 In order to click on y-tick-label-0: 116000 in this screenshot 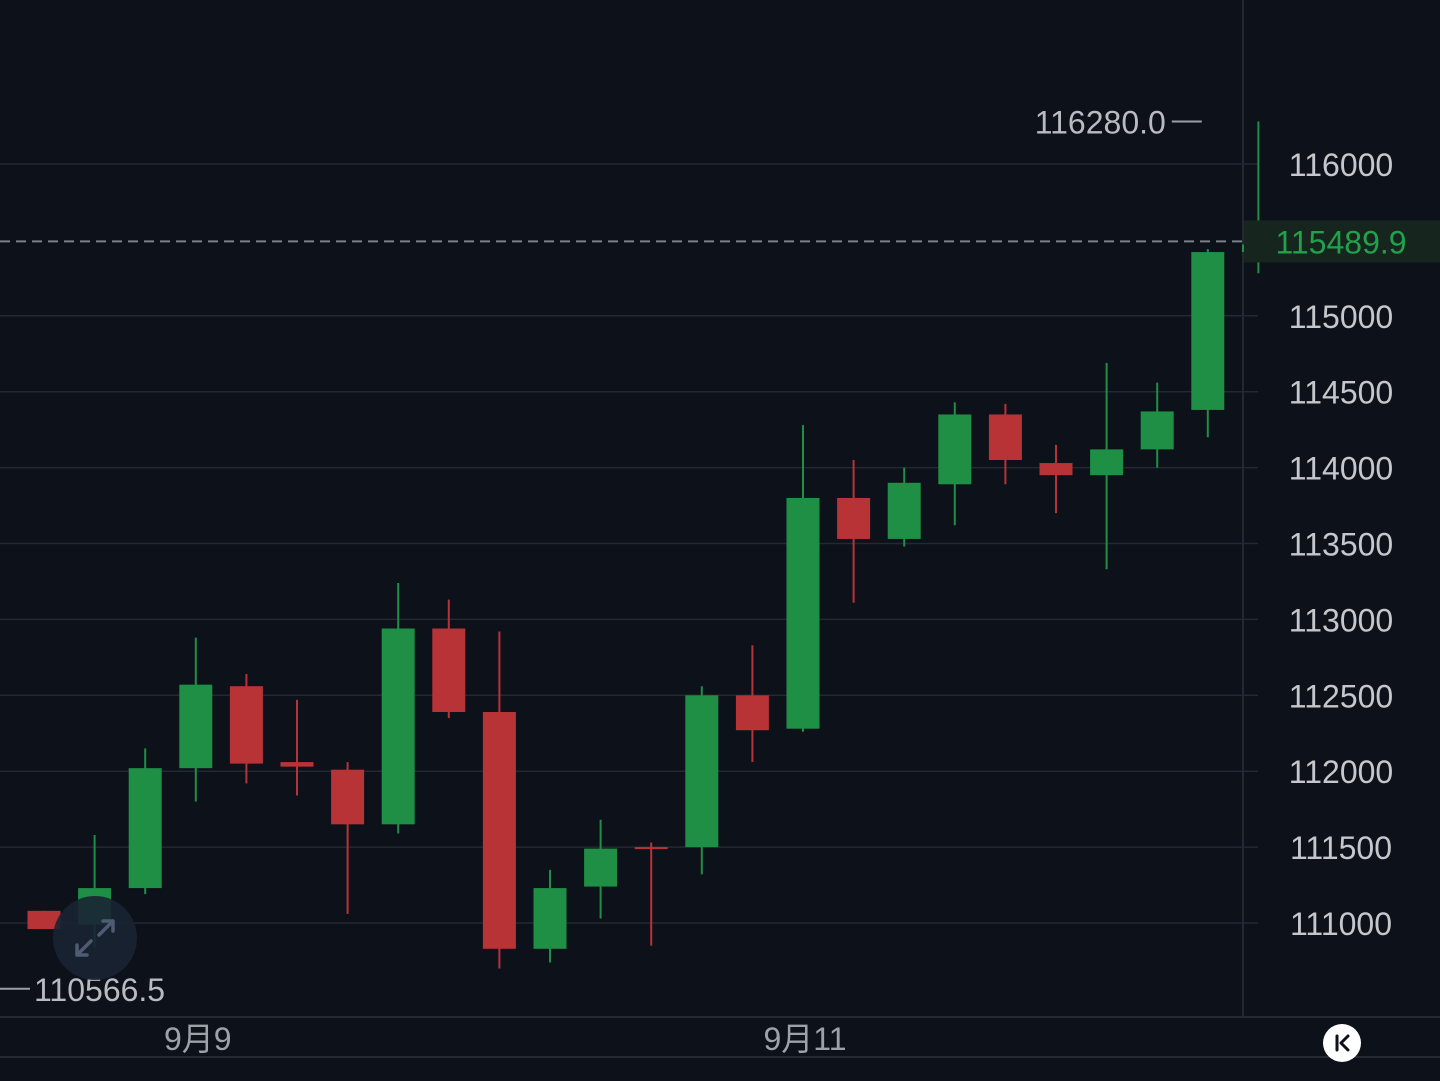, I will do `click(1341, 165)`.